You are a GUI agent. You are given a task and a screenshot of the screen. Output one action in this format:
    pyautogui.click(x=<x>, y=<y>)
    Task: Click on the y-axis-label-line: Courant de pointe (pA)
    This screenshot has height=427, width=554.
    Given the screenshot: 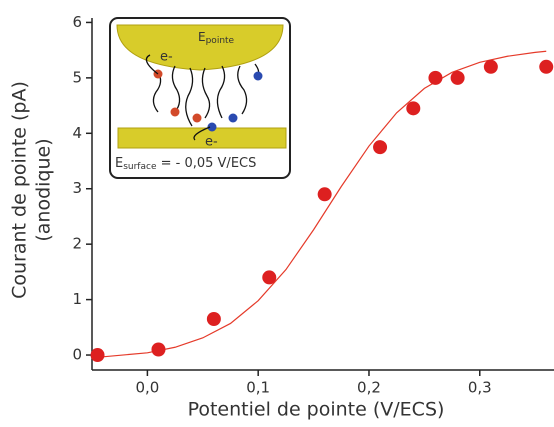 What is the action you would take?
    pyautogui.click(x=20, y=190)
    